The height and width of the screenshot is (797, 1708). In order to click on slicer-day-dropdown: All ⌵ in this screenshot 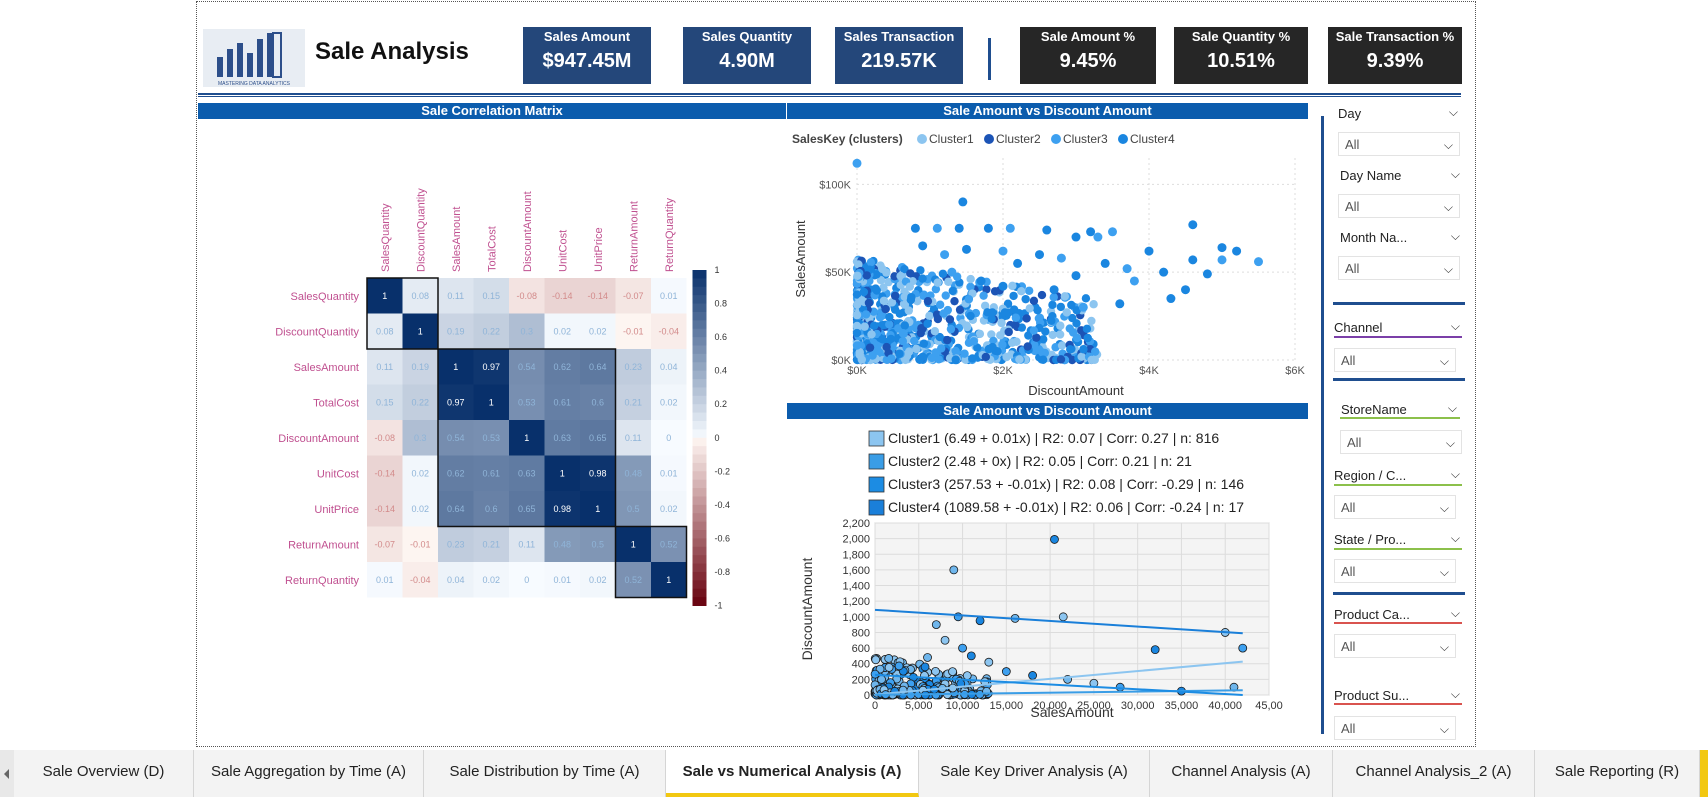, I will do `click(1399, 144)`.